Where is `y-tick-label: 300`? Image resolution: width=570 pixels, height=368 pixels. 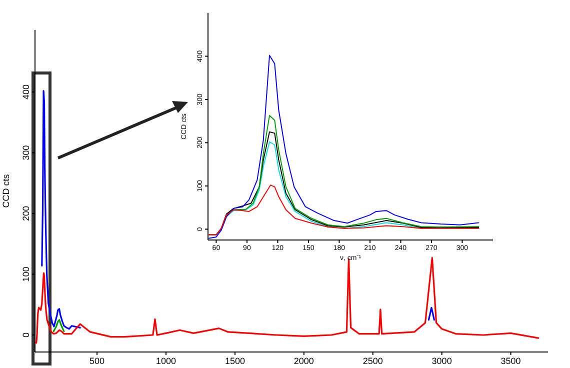 y-tick-label: 300 is located at coordinates (26, 152).